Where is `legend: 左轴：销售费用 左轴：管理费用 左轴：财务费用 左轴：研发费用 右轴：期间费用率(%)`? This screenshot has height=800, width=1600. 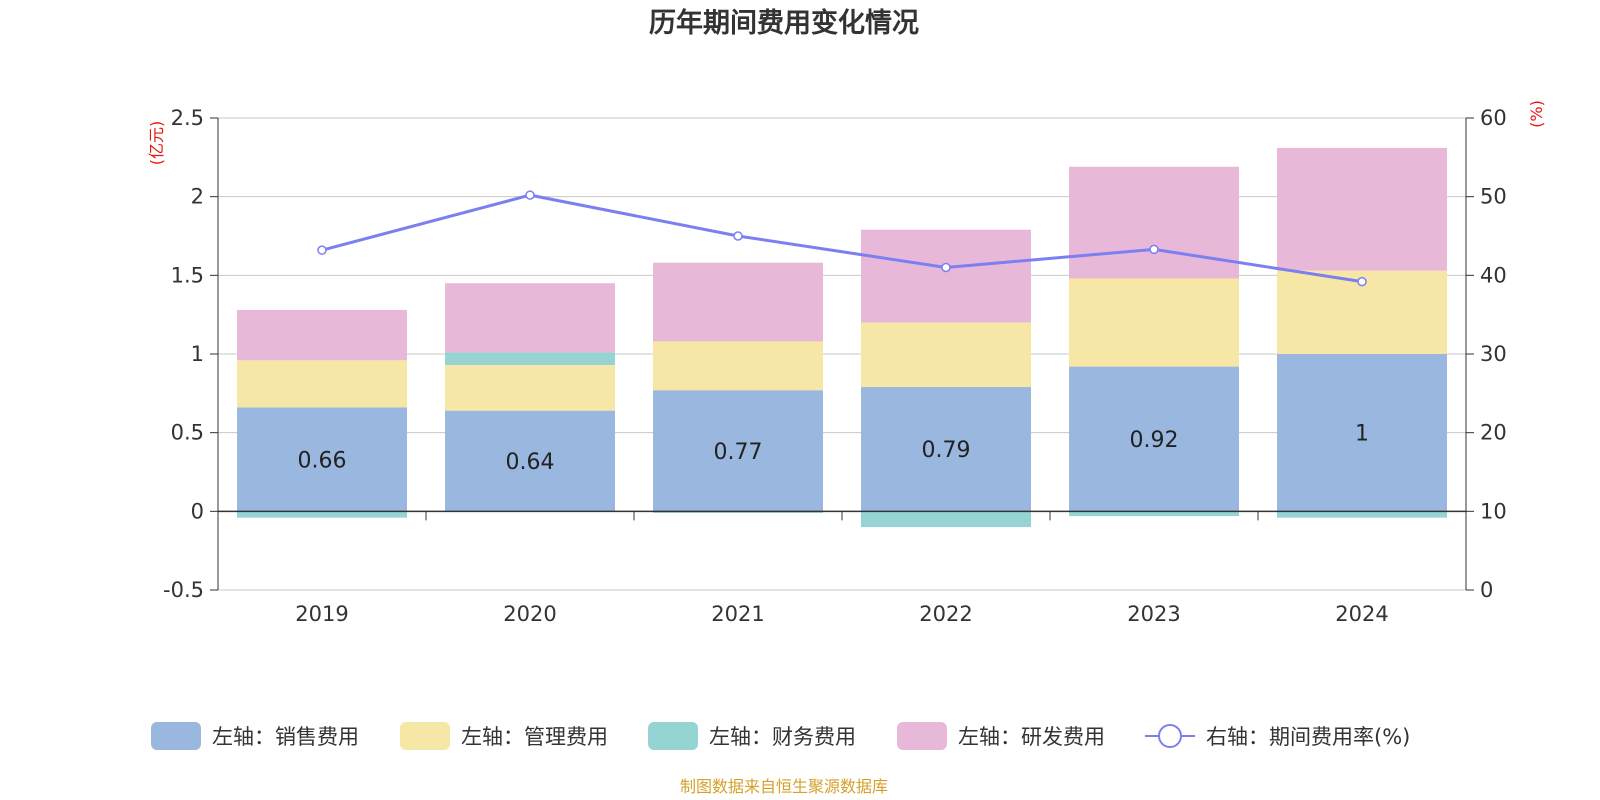
legend: 左轴：销售费用 左轴：管理费用 左轴：财务费用 左轴：研发费用 右轴：期间费用率(%) is located at coordinates (780, 736).